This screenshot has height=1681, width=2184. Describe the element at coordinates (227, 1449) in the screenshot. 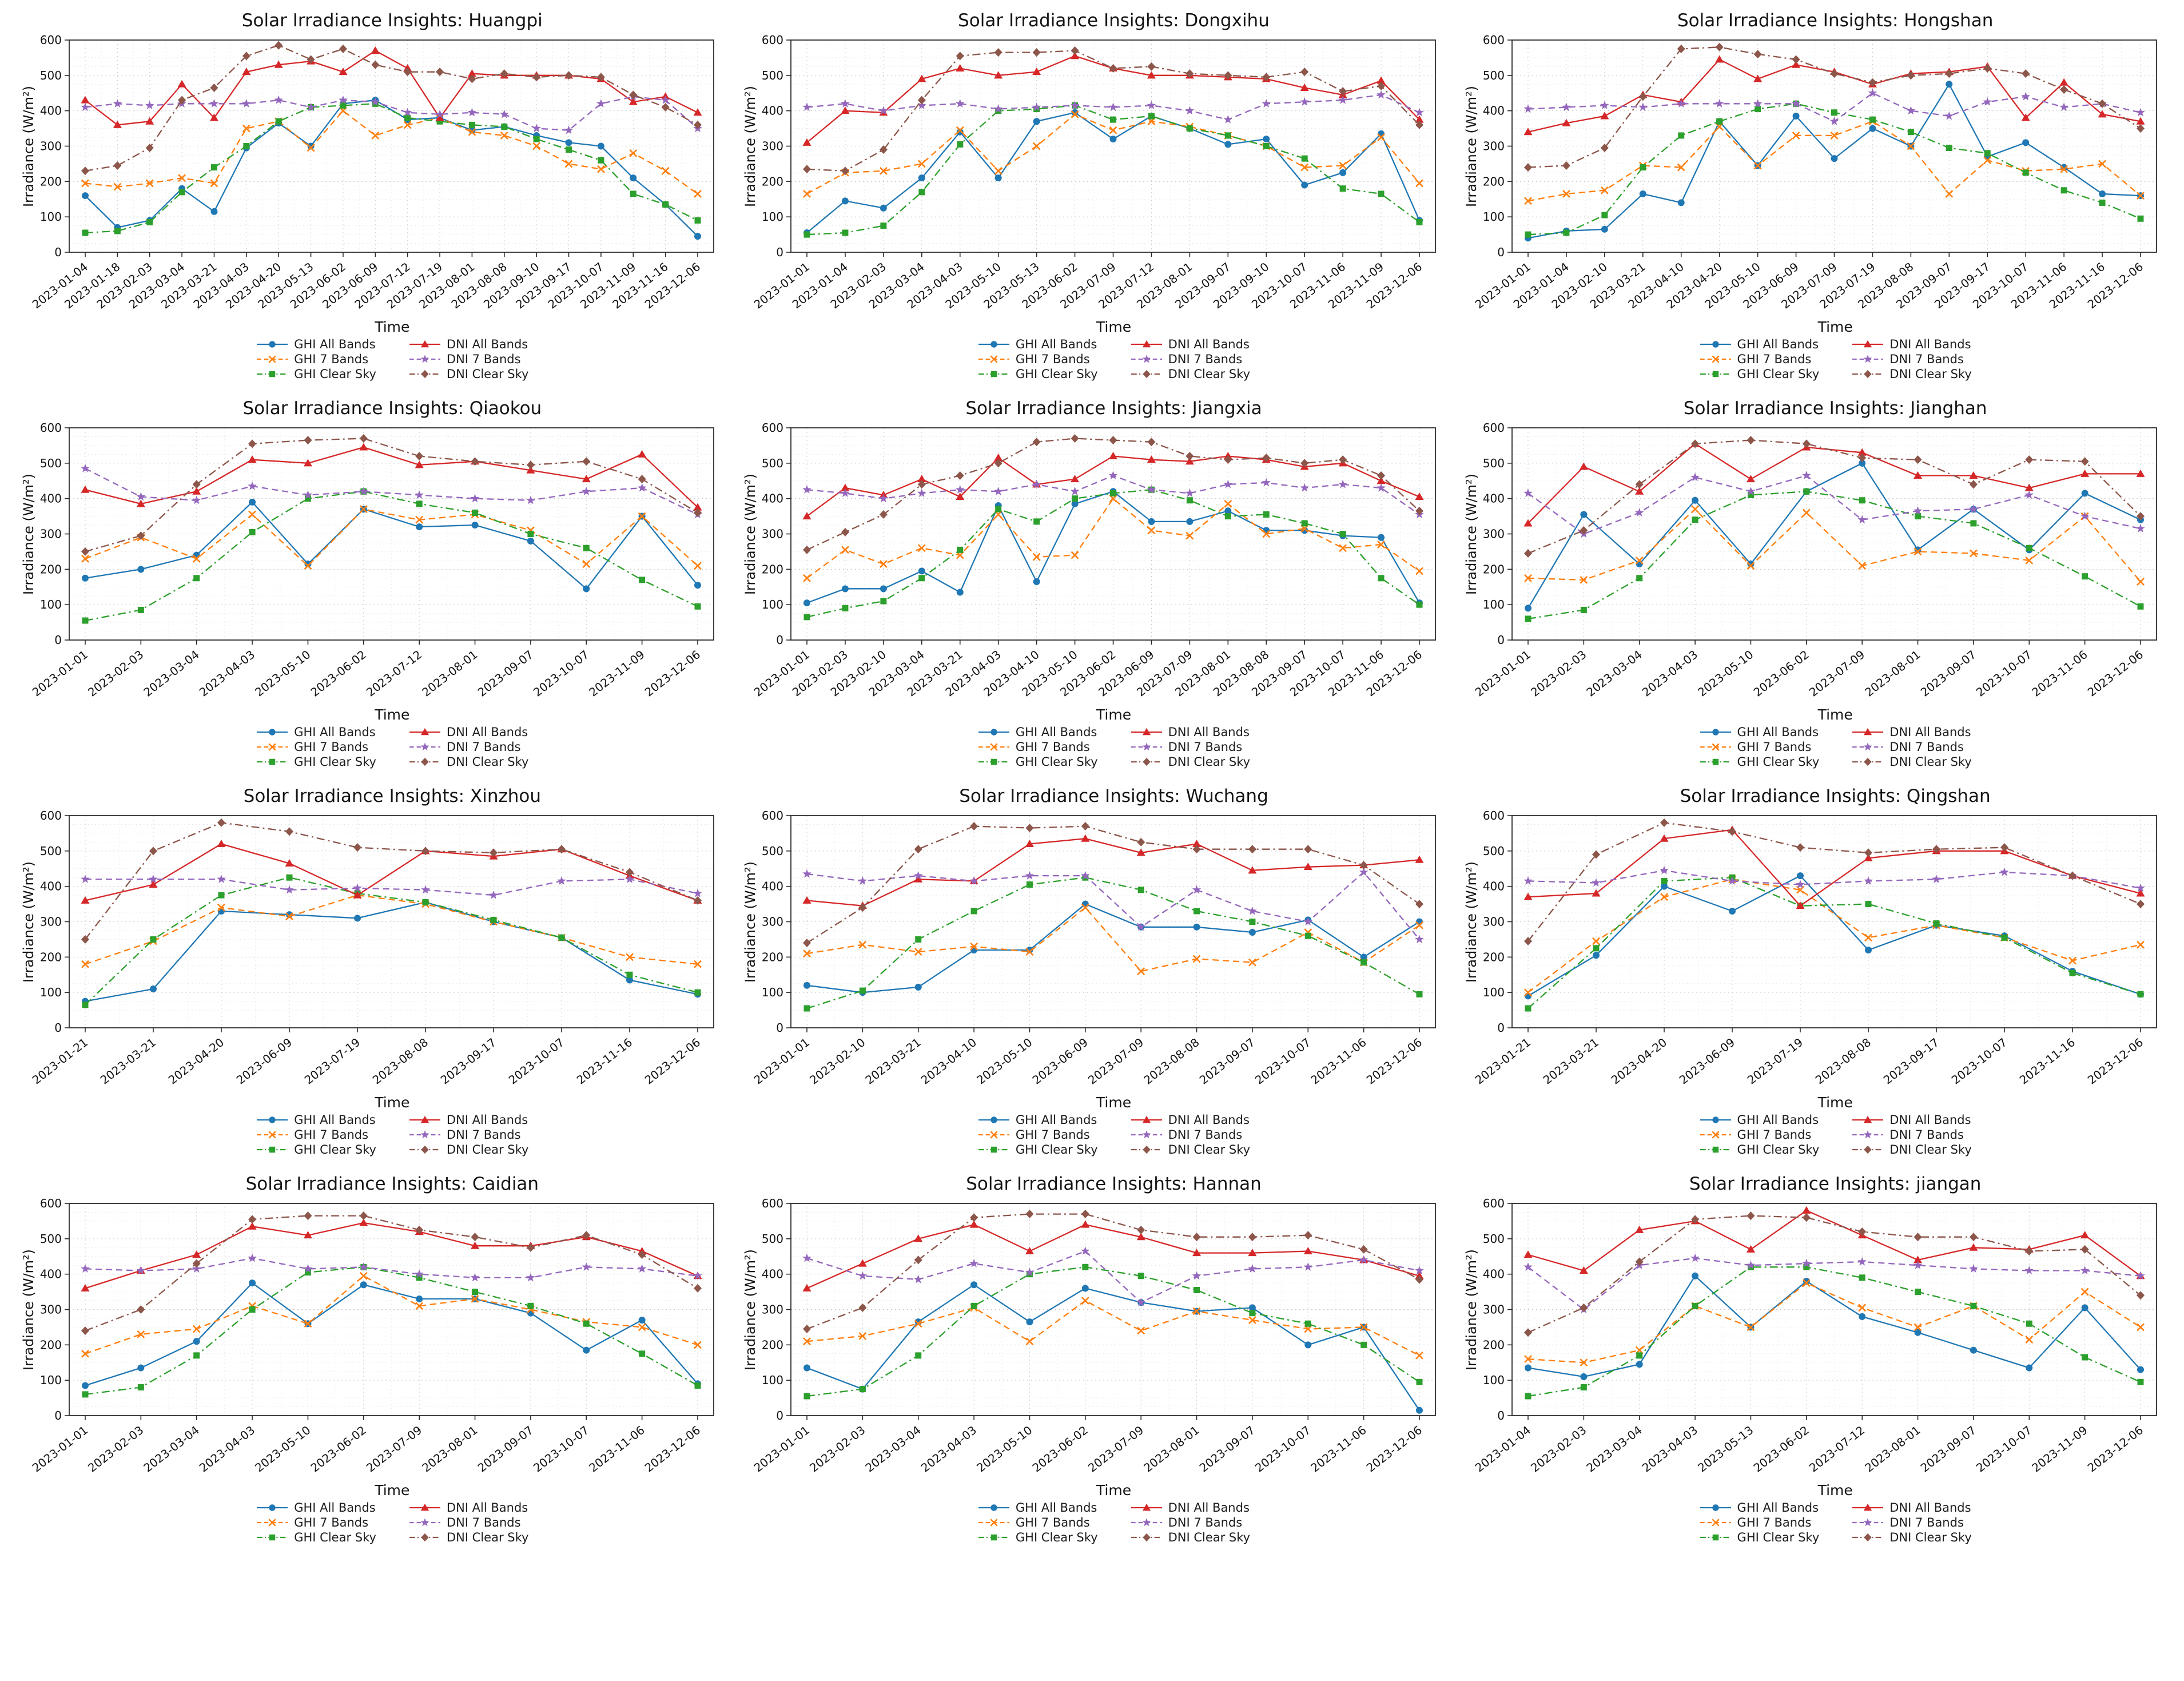

I see `svg-text: 2023-04-03` at that location.